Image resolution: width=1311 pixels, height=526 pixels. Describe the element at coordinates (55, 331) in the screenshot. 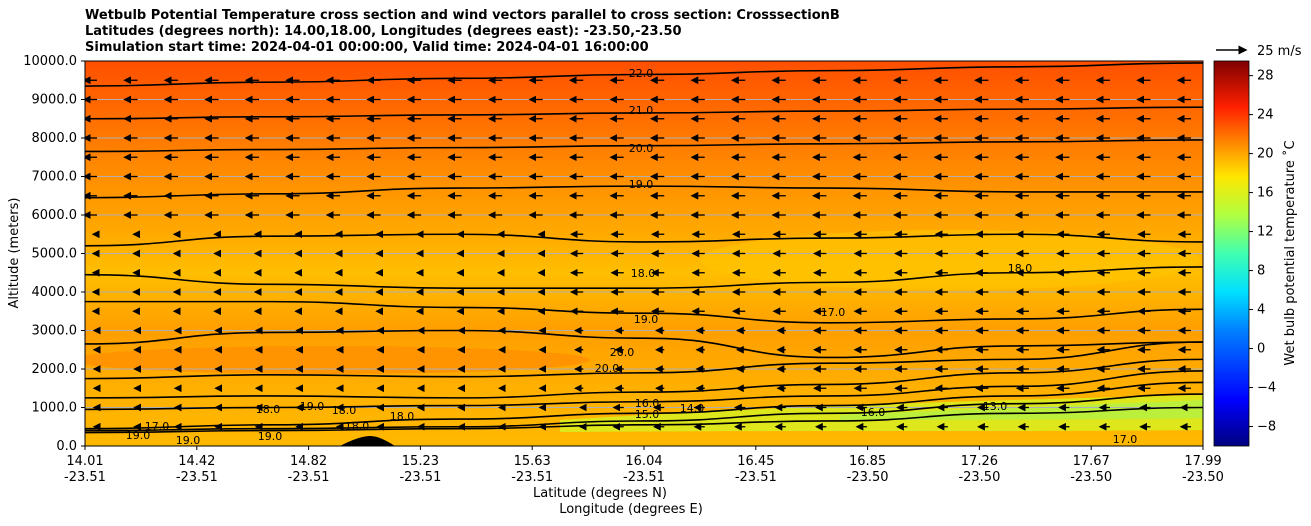

I see `y-tick-label: 3000.0` at that location.